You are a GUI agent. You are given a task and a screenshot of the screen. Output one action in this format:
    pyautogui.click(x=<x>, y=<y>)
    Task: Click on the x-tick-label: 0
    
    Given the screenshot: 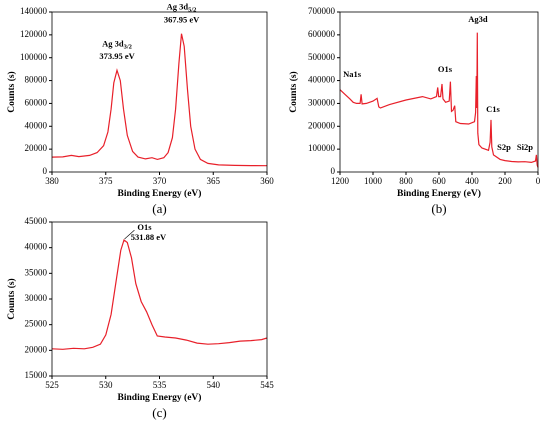 What is the action you would take?
    pyautogui.click(x=538, y=181)
    